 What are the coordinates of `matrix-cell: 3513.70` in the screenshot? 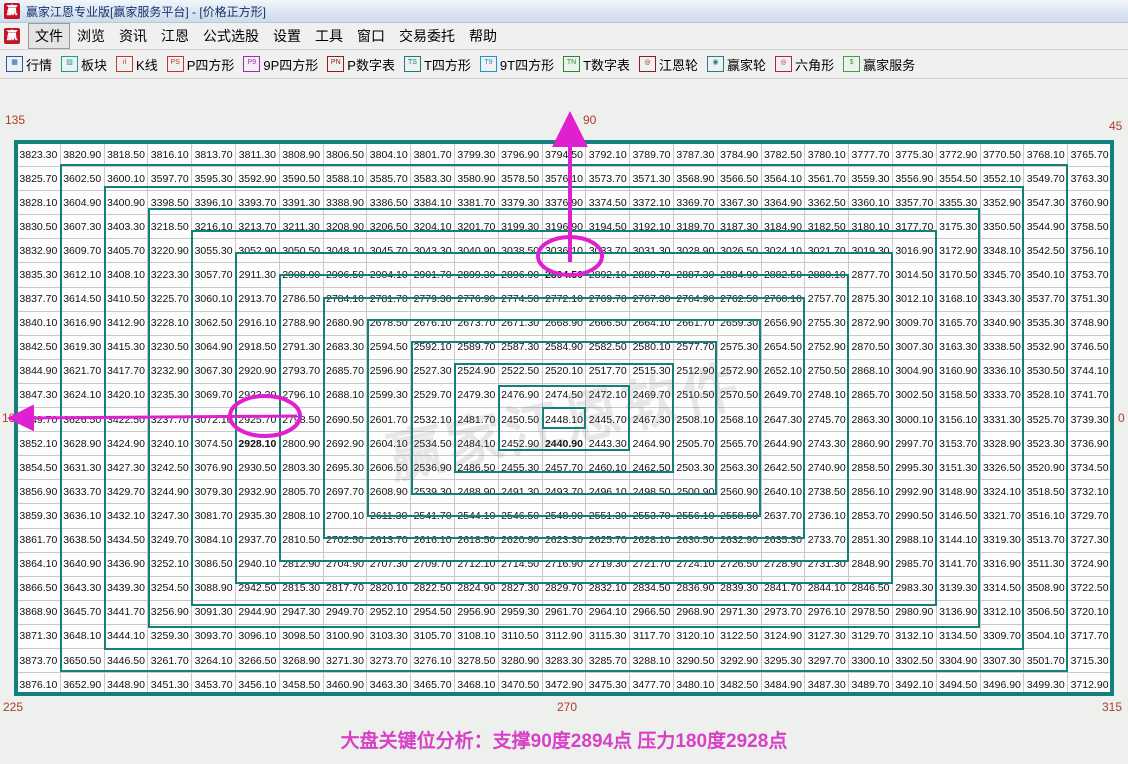 It's located at (1046, 540).